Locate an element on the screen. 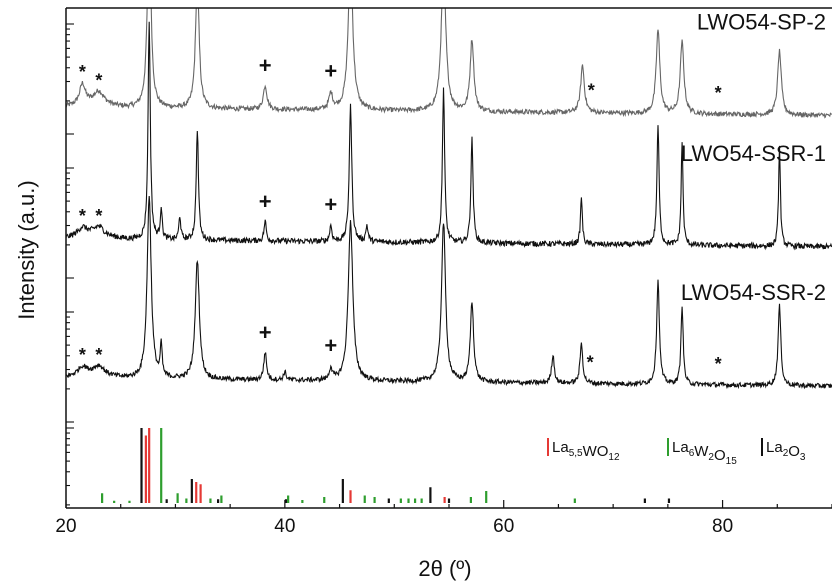  series-label: LWO54-SP-2 is located at coordinates (761, 22).